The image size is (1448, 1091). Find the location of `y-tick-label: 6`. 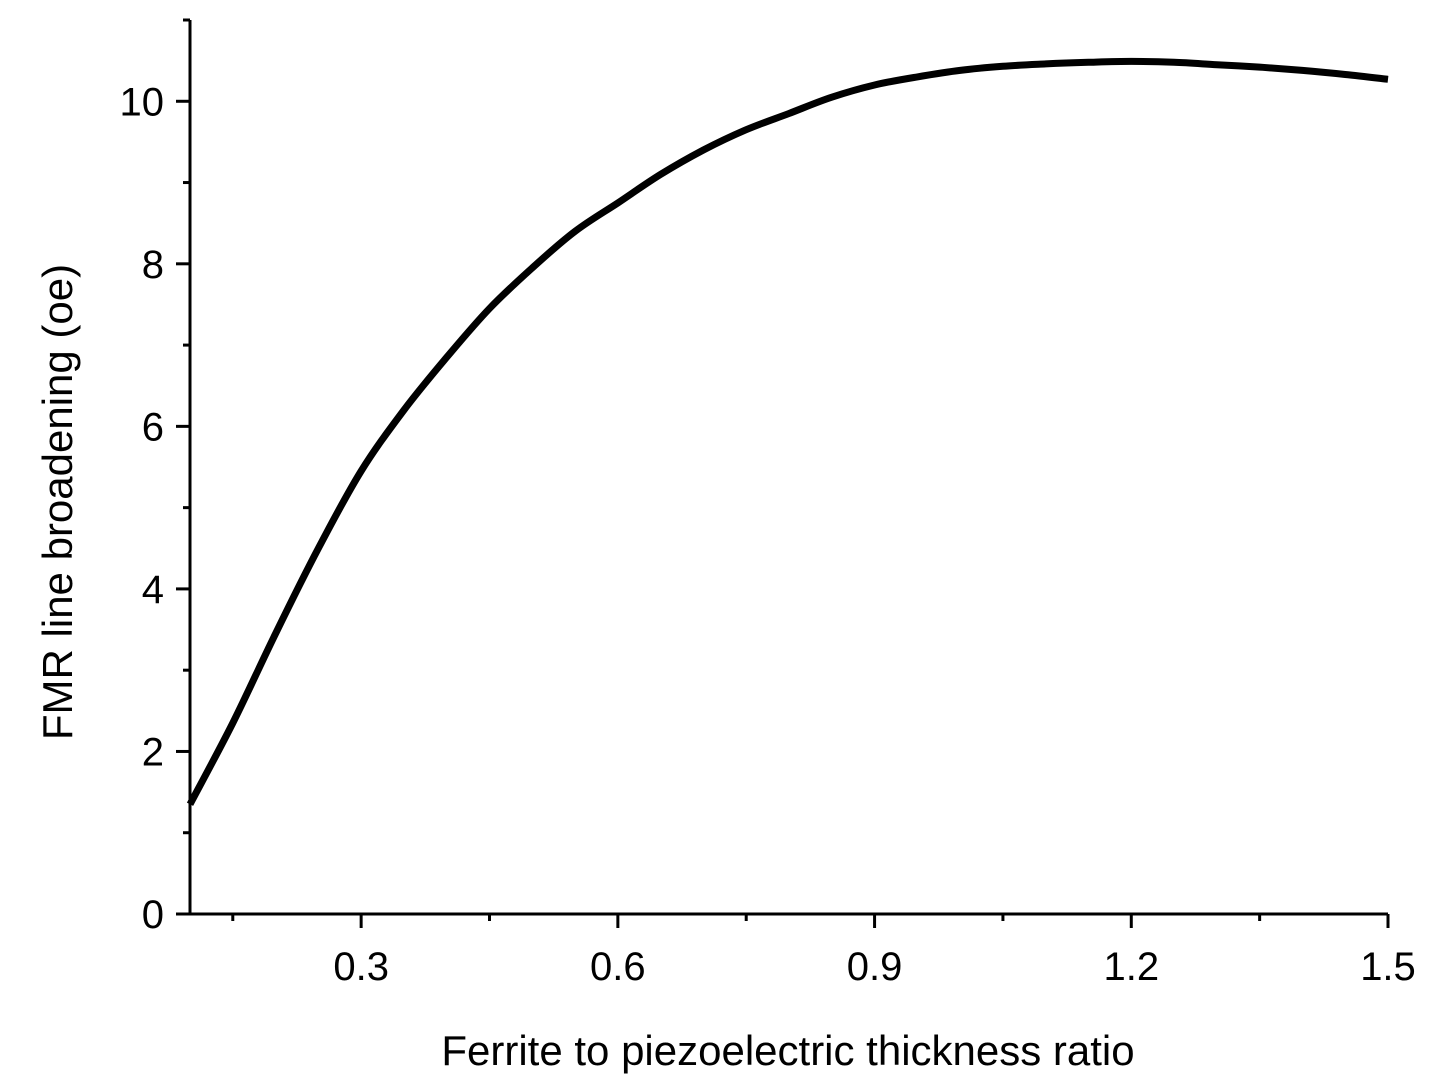

y-tick-label: 6 is located at coordinates (153, 427).